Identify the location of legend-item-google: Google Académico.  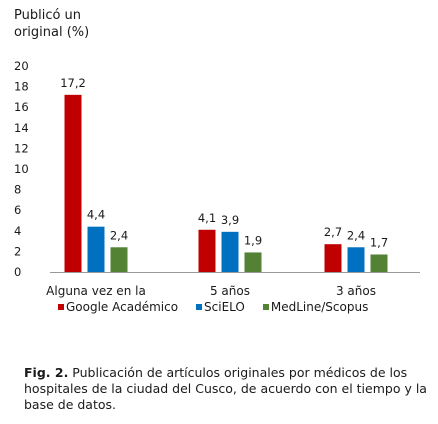
(118, 307).